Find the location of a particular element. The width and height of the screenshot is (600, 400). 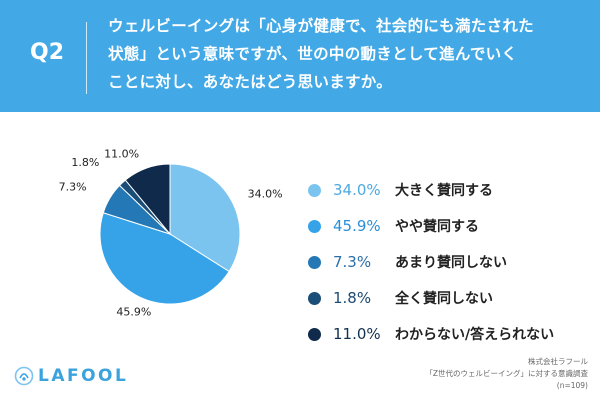

question-line: 状態」という意味ですが、世の中の動きとして進んでいく is located at coordinates (313, 54).